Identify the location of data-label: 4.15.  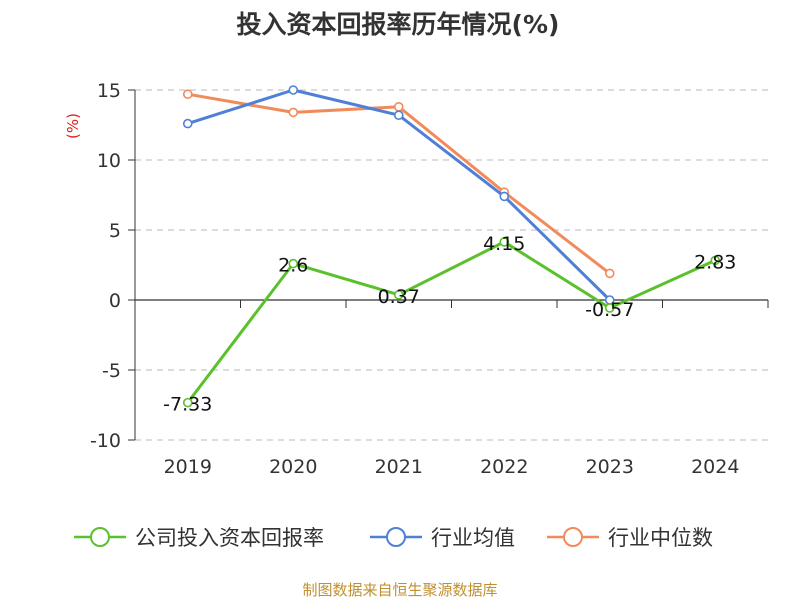
(504, 244).